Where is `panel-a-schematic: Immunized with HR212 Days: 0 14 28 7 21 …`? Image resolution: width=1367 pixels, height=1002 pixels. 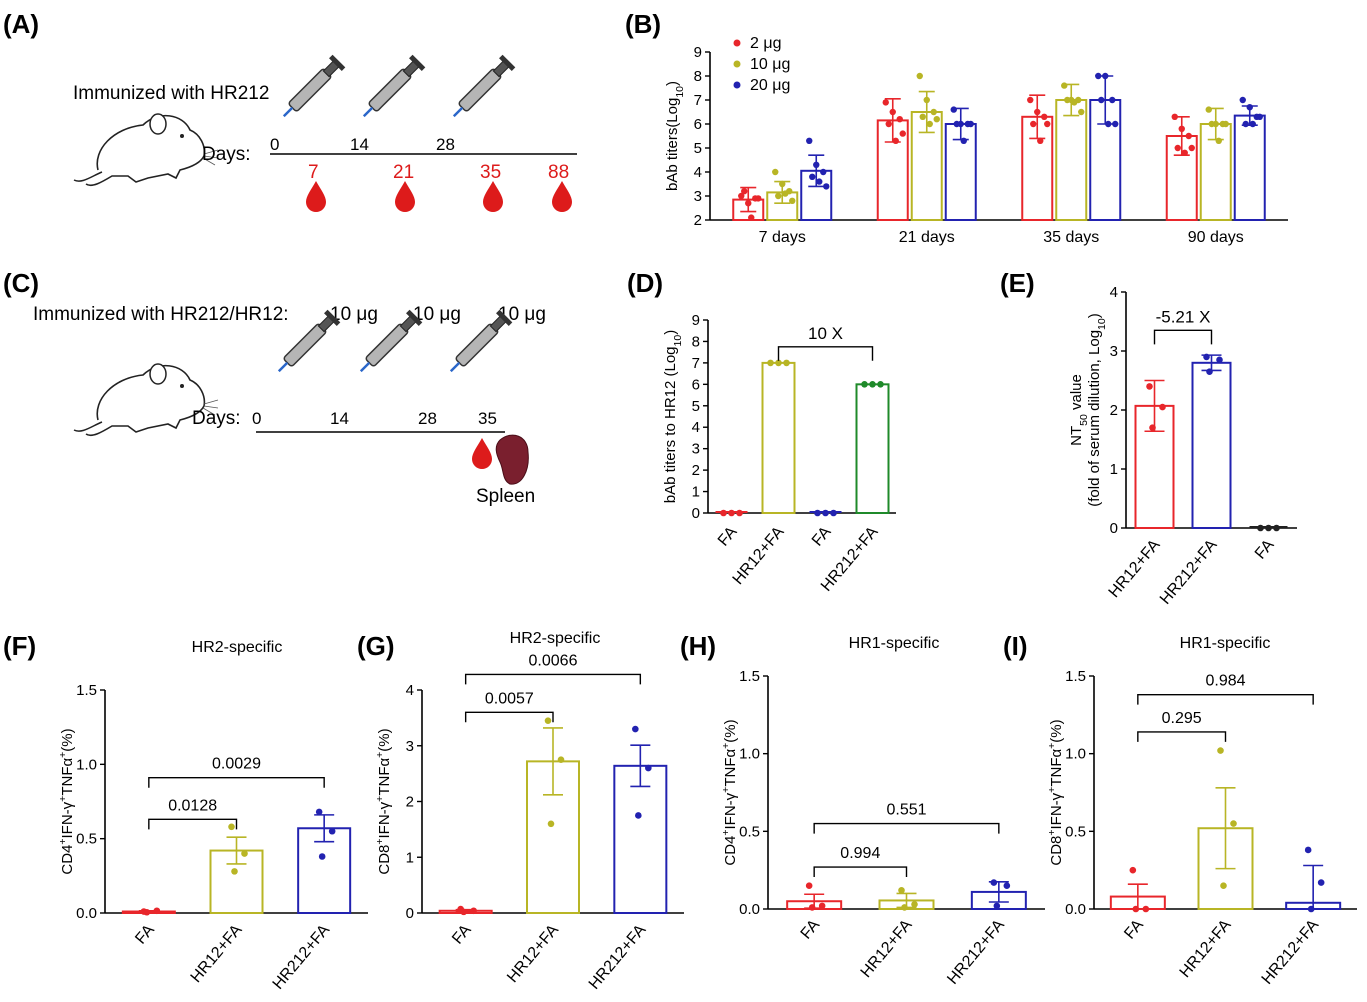 panel-a-schematic: Immunized with HR212 Days: 0 14 28 7 21 … is located at coordinates (325, 132).